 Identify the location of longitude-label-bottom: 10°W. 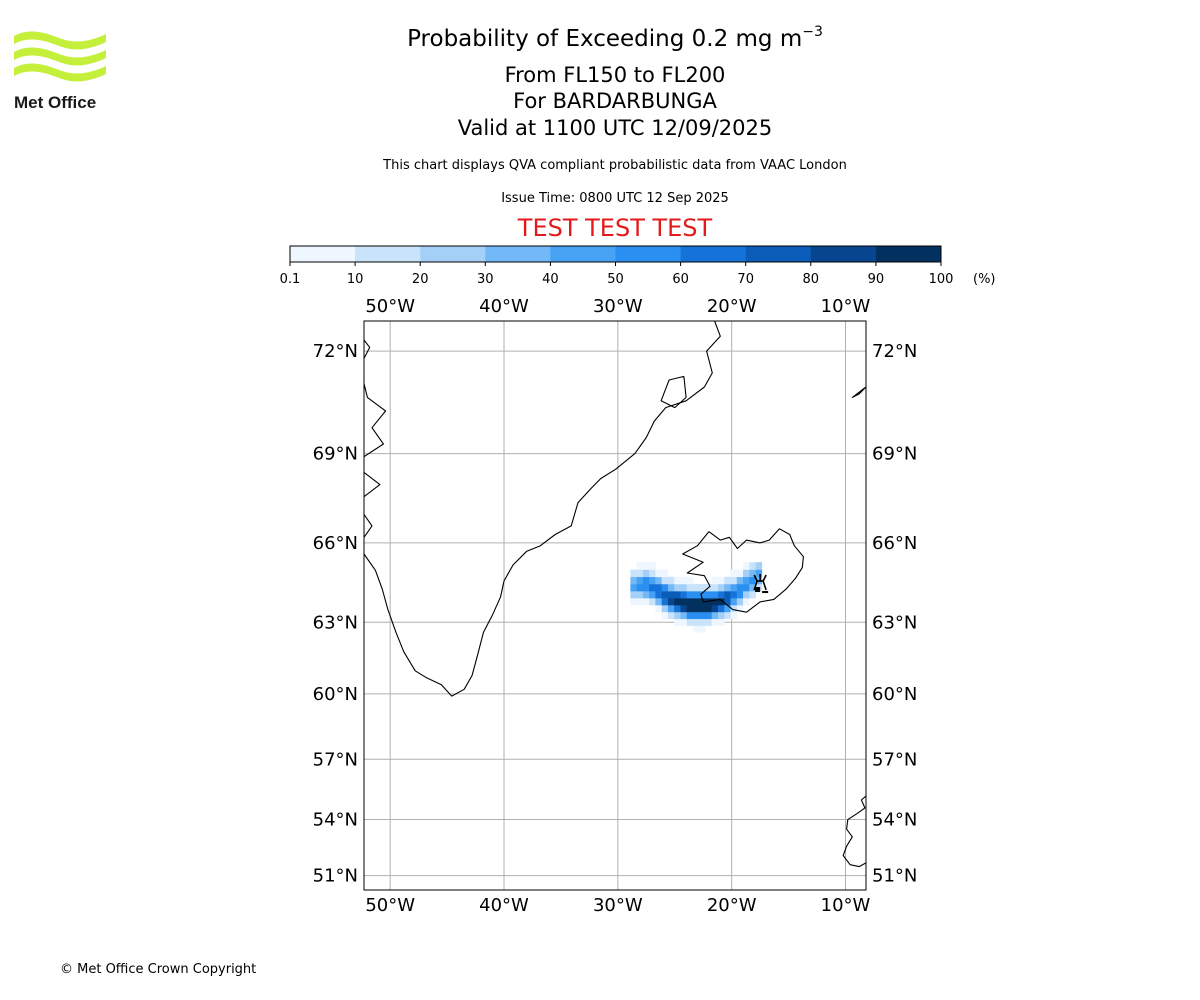
(846, 905).